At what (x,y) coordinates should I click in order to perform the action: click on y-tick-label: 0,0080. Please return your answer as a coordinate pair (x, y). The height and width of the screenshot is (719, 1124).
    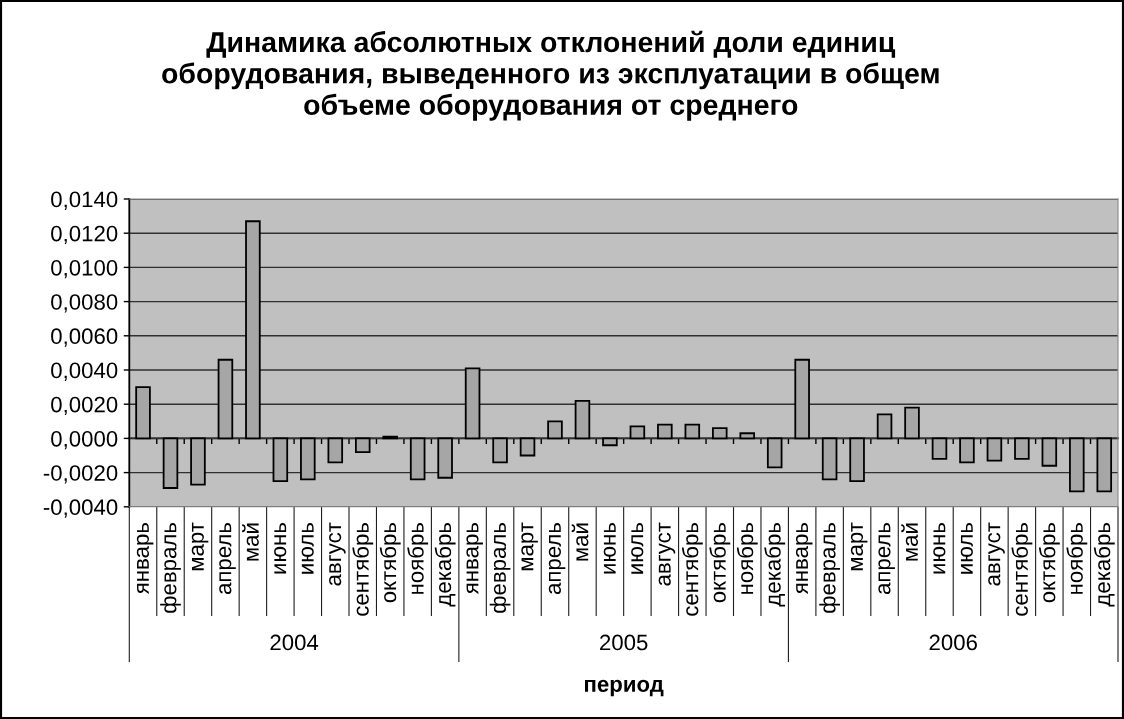
    Looking at the image, I should click on (84, 303).